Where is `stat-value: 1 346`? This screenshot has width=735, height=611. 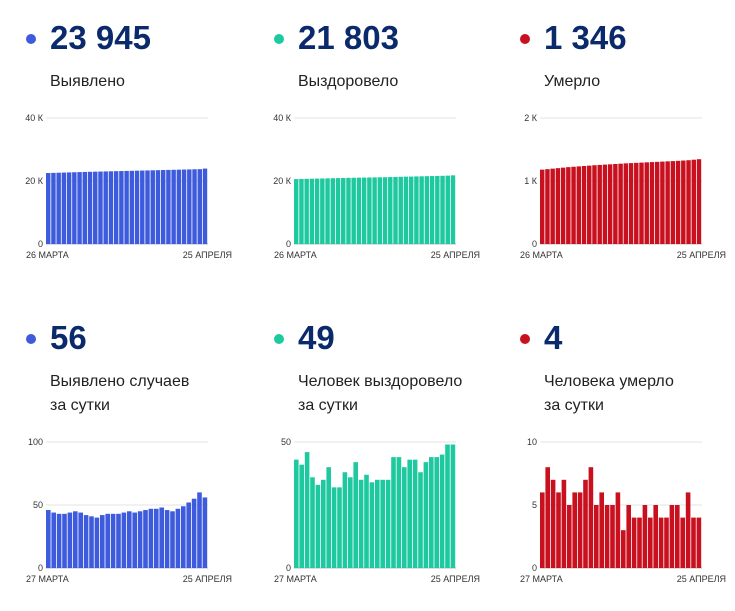
stat-value: 1 346 is located at coordinates (585, 37).